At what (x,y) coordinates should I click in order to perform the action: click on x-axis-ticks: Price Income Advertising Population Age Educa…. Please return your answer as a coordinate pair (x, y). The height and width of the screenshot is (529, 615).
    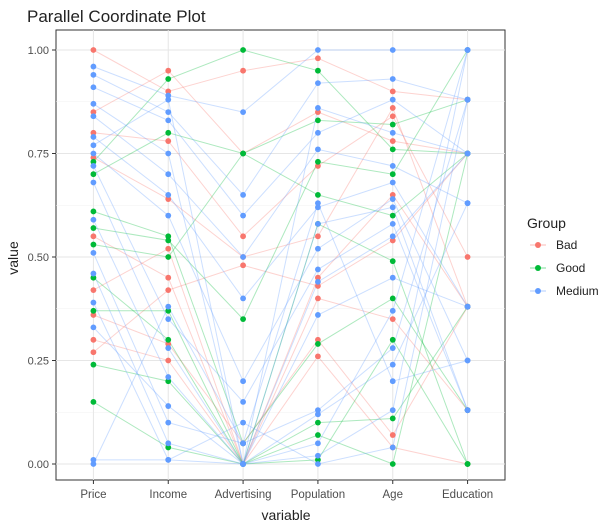
    Looking at the image, I should click on (286, 490).